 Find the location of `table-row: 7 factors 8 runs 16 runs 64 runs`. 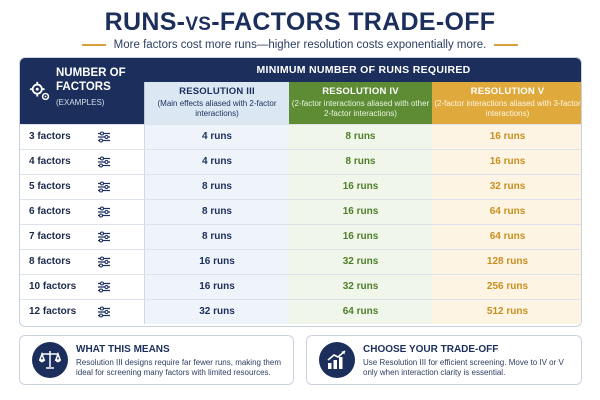

table-row: 7 factors 8 runs 16 runs 64 runs is located at coordinates (300, 236).